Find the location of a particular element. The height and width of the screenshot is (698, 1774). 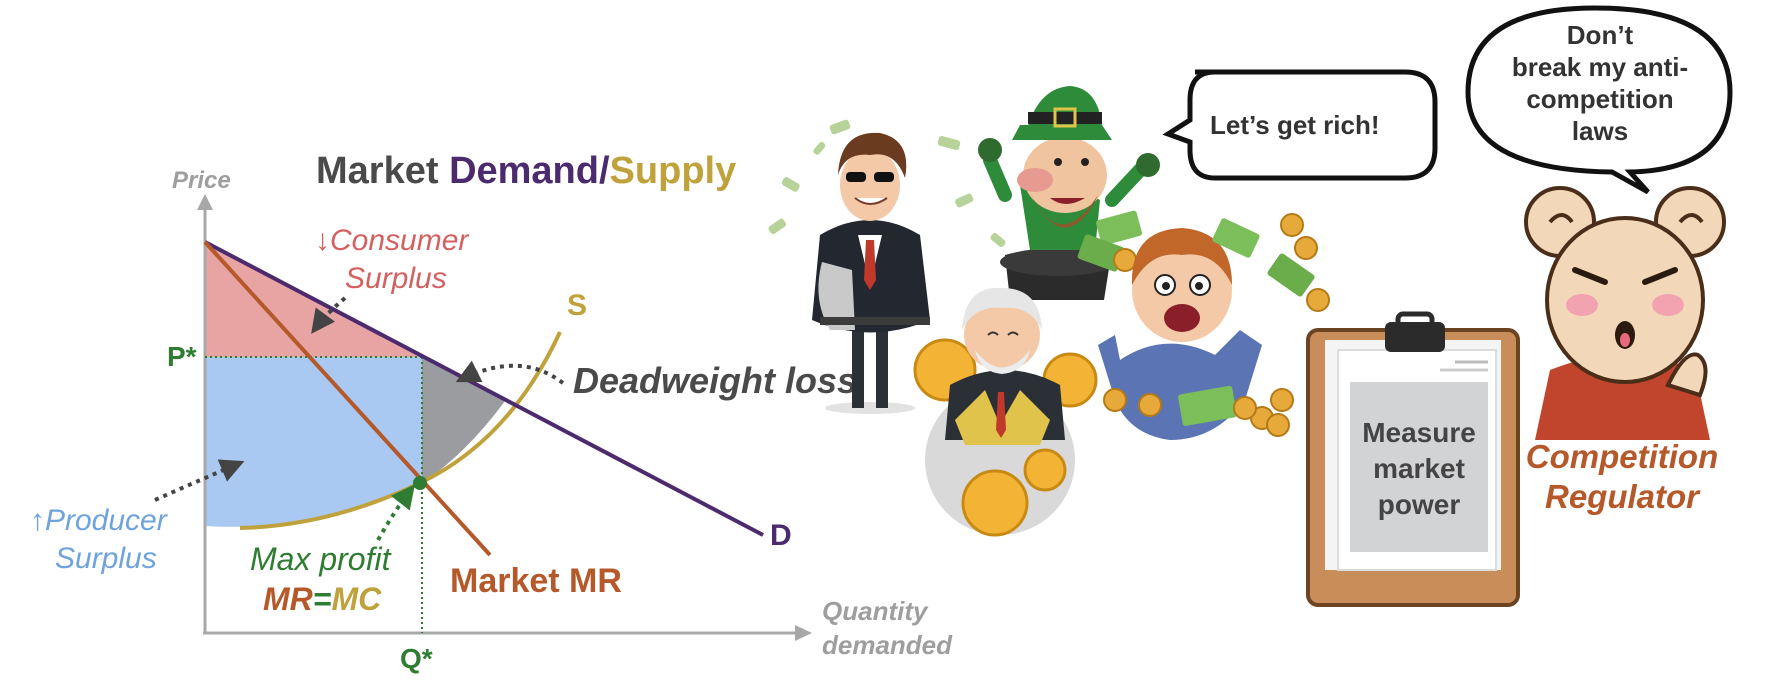

speech-bubble-regulator-line4: laws is located at coordinates (1600, 131).